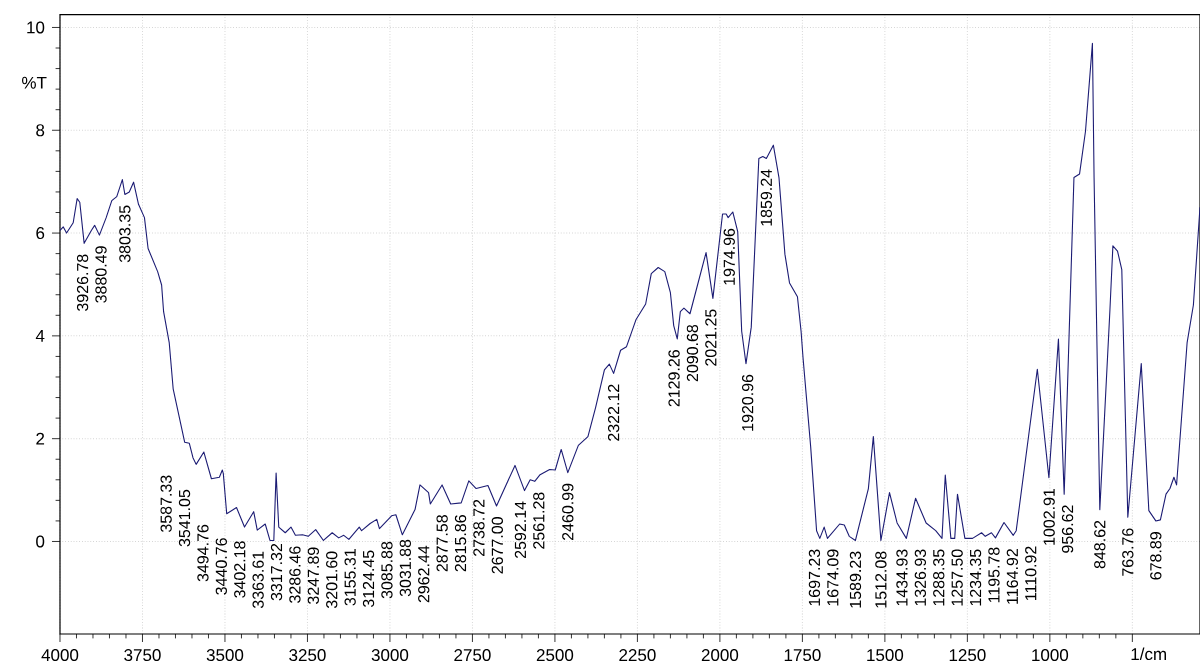 This screenshot has width=1200, height=671. What do you see at coordinates (902, 577) in the screenshot?
I see `annotation: 1434.93` at bounding box center [902, 577].